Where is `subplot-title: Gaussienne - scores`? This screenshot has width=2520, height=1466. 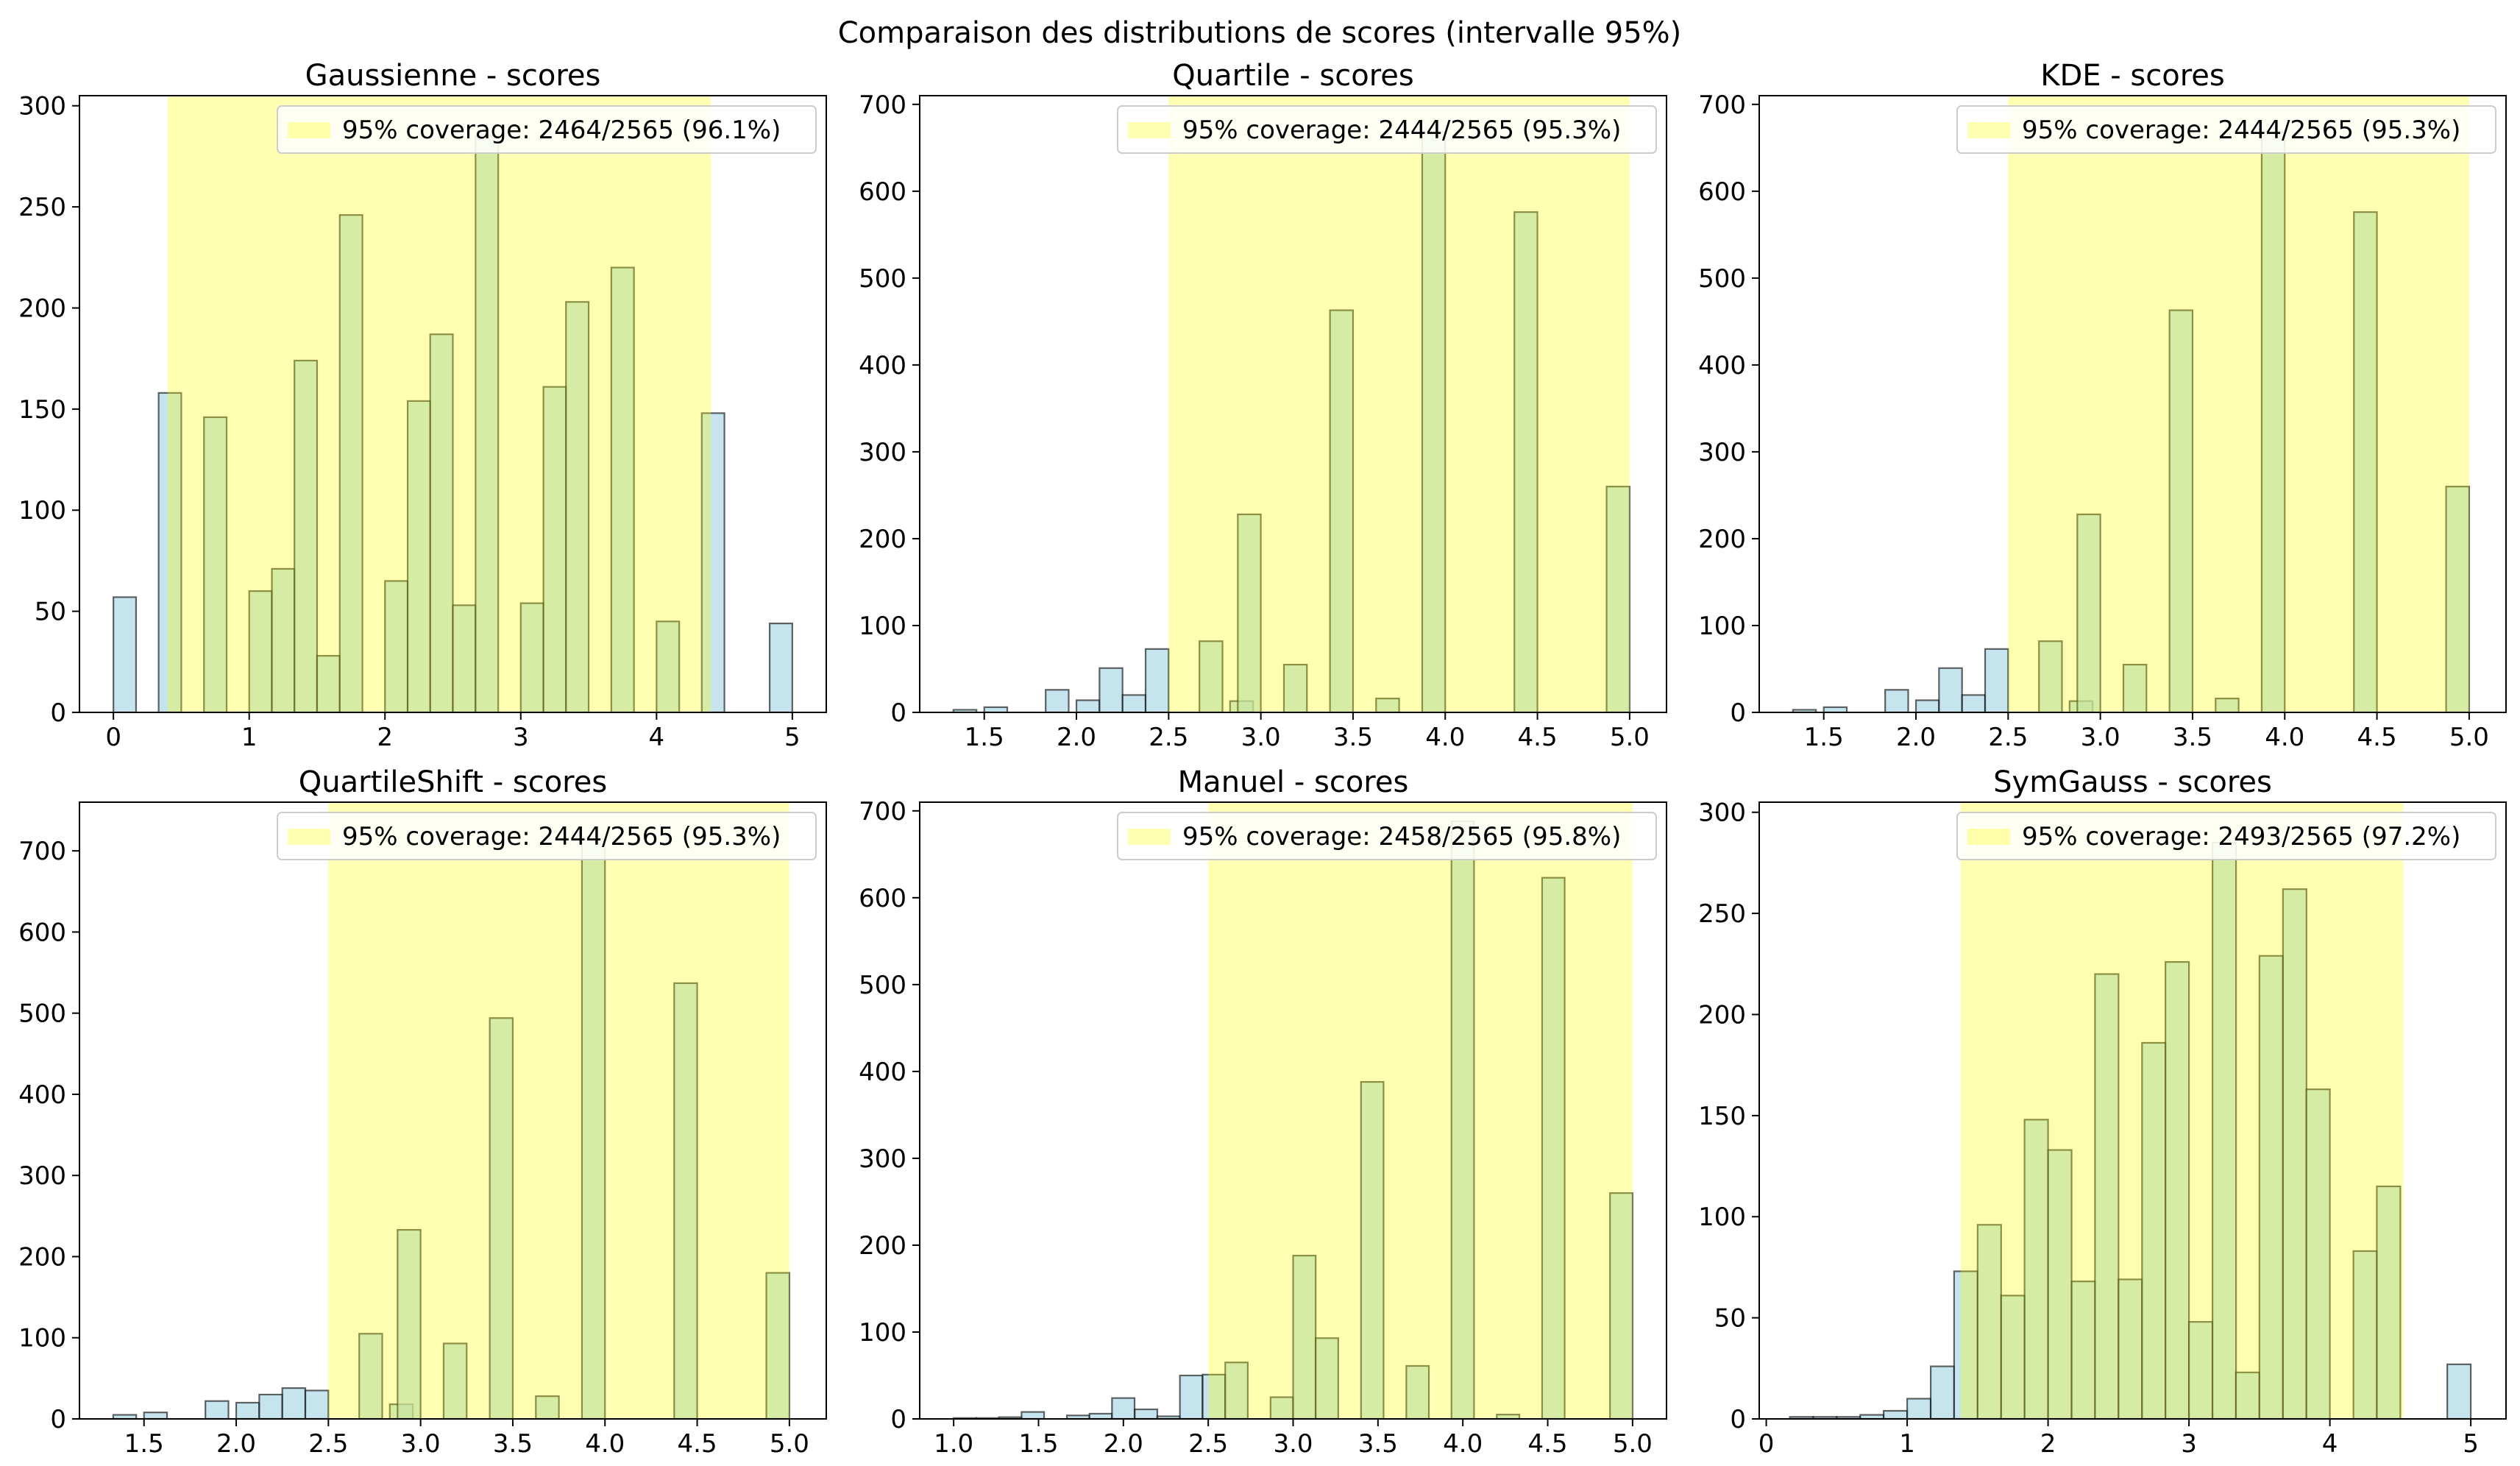 subplot-title: Gaussienne - scores is located at coordinates (453, 76).